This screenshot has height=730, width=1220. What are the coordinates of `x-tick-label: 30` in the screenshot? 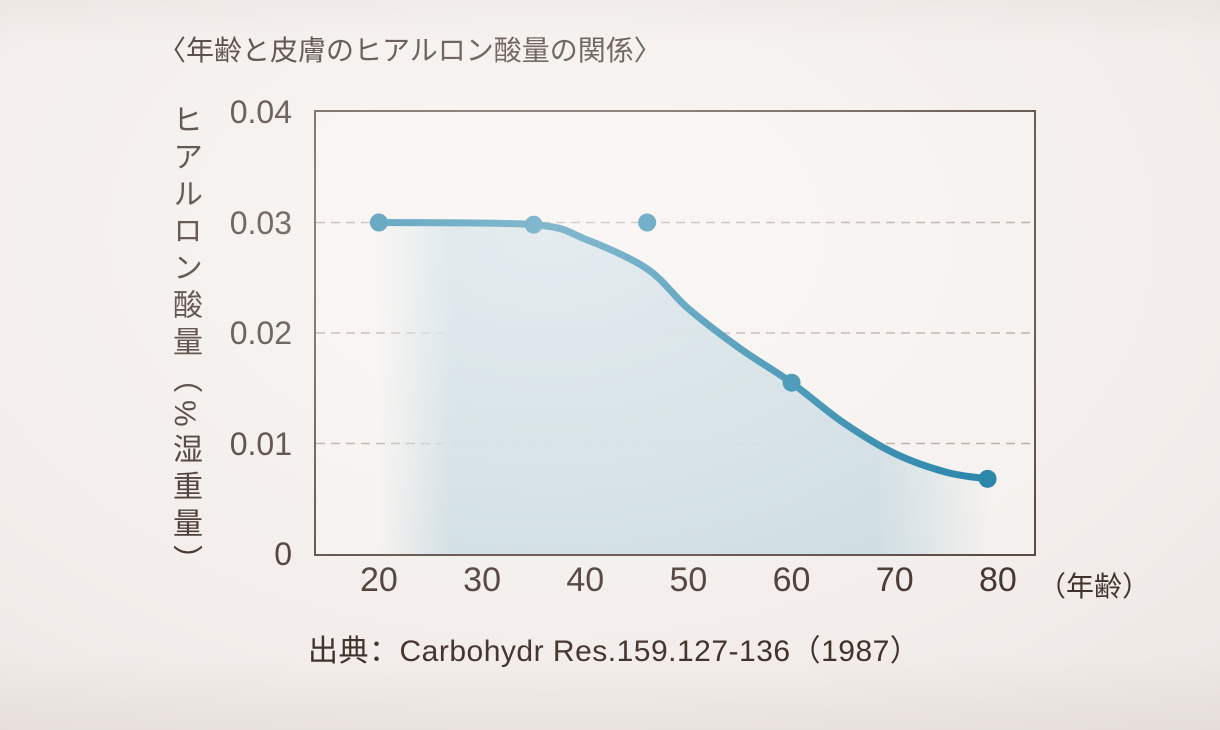 It's located at (482, 580).